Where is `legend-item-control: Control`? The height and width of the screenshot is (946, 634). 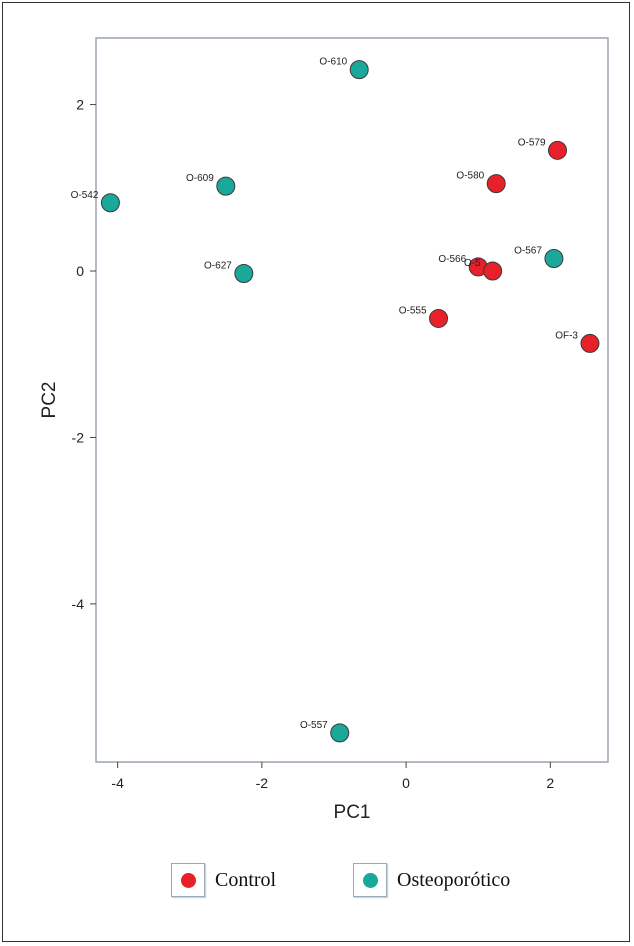 legend-item-control: Control is located at coordinates (223, 880).